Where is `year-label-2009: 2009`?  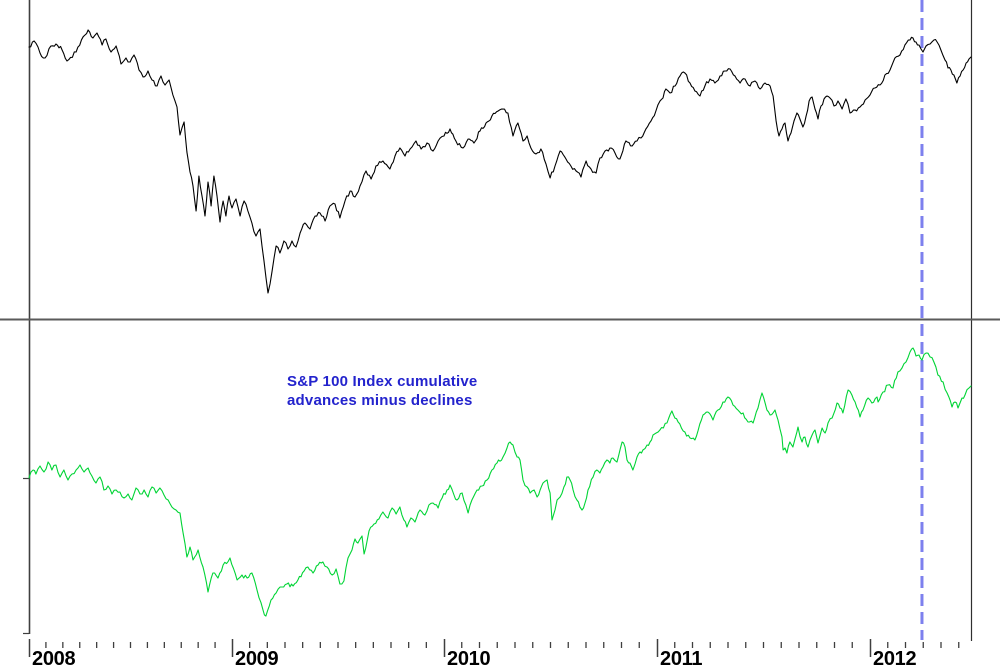 year-label-2009: 2009 is located at coordinates (256, 657).